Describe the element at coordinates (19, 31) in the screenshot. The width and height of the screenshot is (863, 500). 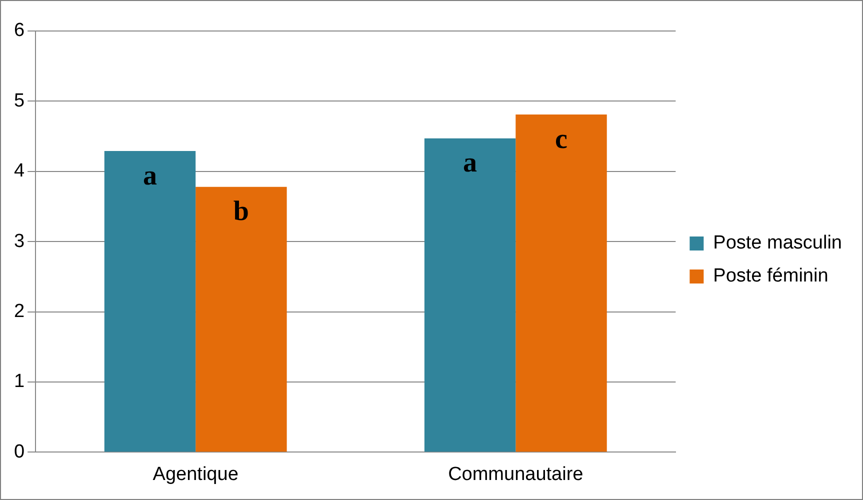
I see `y-tick-label: 6` at that location.